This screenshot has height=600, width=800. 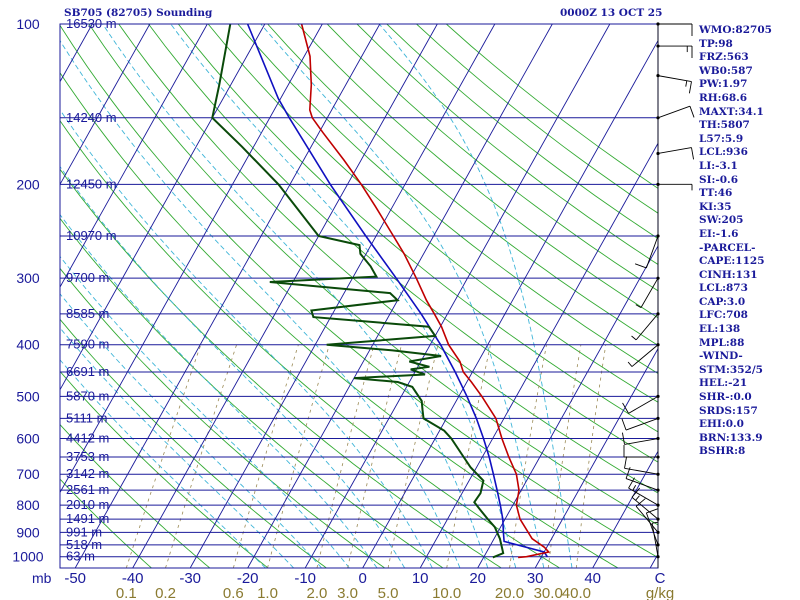 What do you see at coordinates (723, 152) in the screenshot?
I see `index-entry: LCL:936` at bounding box center [723, 152].